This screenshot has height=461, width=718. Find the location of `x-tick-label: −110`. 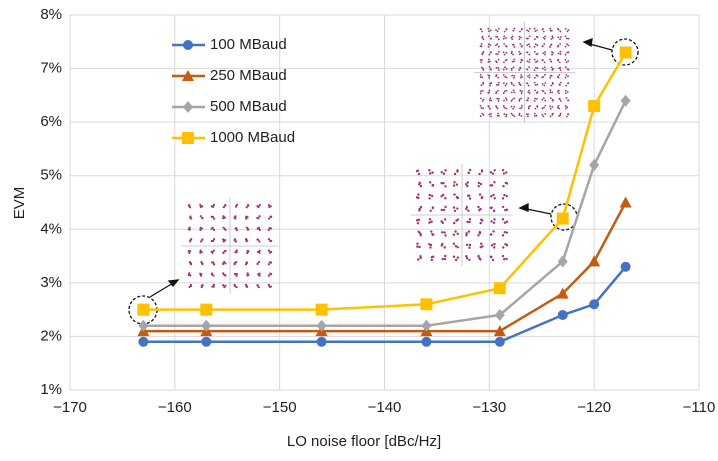

x-tick-label: −110 is located at coordinates (699, 407).